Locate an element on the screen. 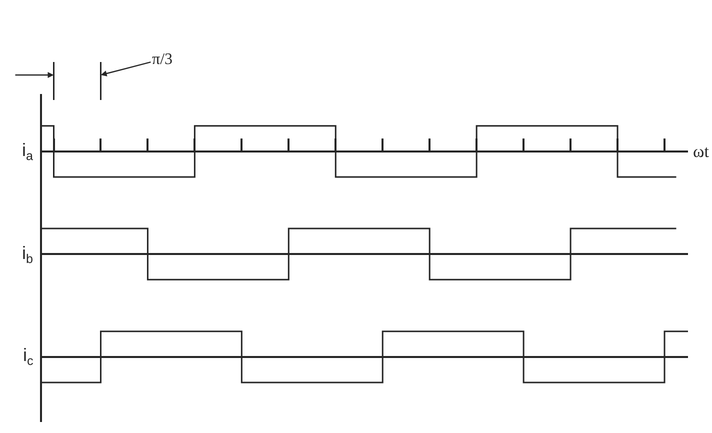 The height and width of the screenshot is (433, 712). x-axis-title: ωt is located at coordinates (701, 151).